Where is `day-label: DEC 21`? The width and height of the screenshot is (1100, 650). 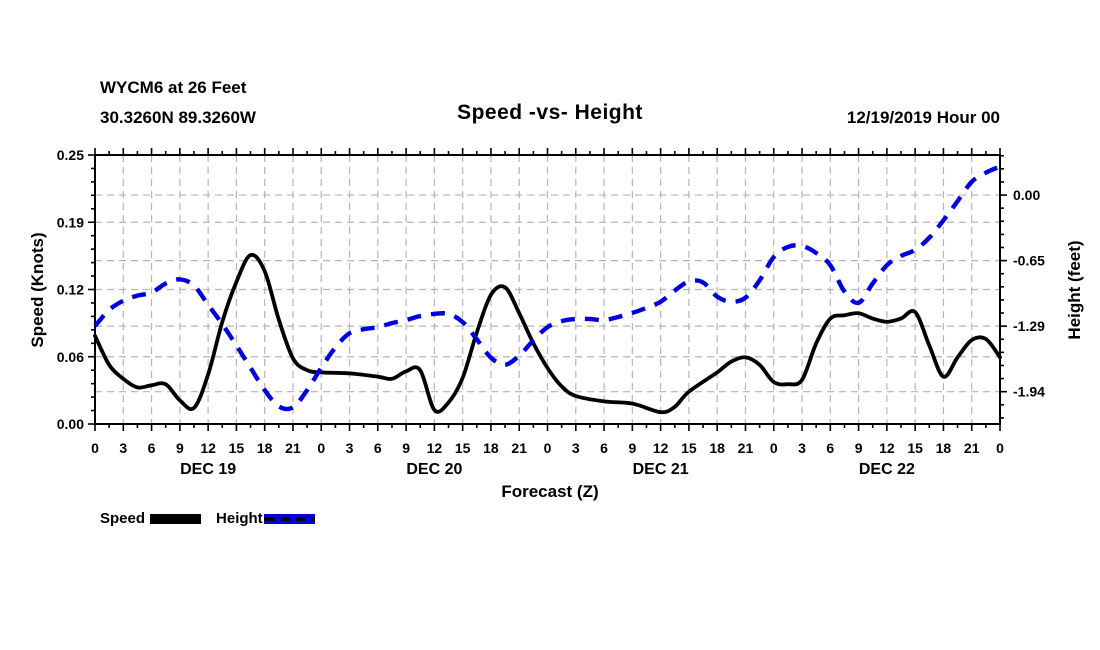 day-label: DEC 21 is located at coordinates (661, 469).